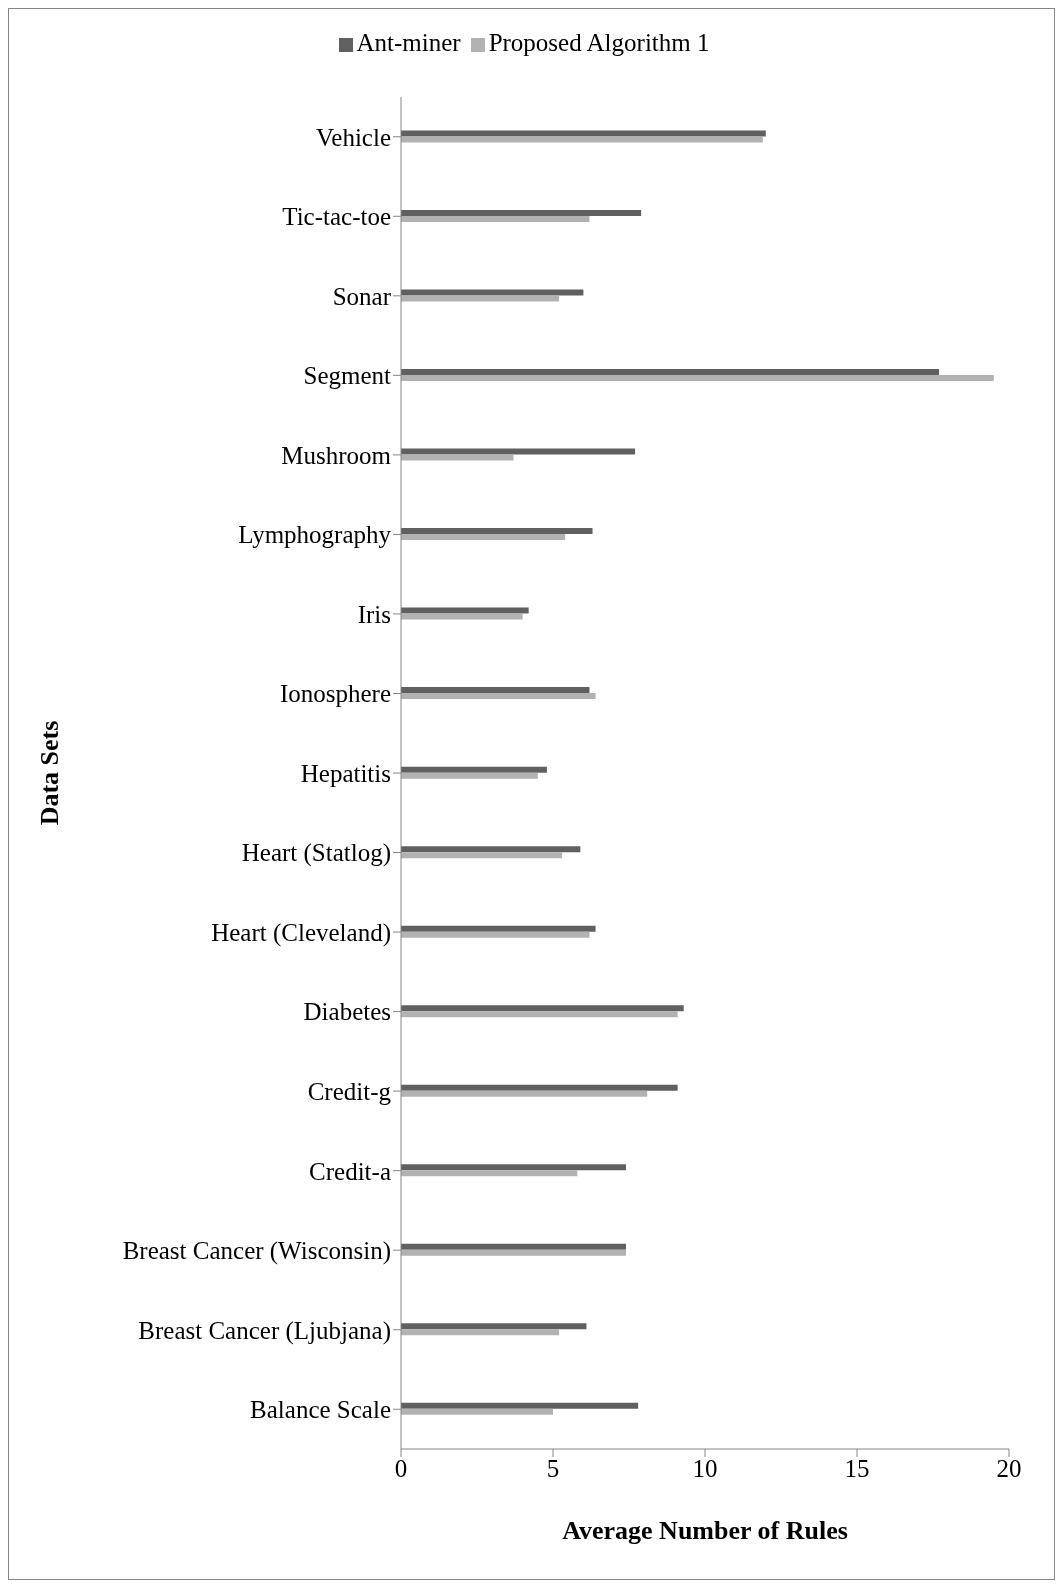 The image size is (1063, 1588). Describe the element at coordinates (353, 137) in the screenshot. I see `y-tick-label: Vehicle` at that location.